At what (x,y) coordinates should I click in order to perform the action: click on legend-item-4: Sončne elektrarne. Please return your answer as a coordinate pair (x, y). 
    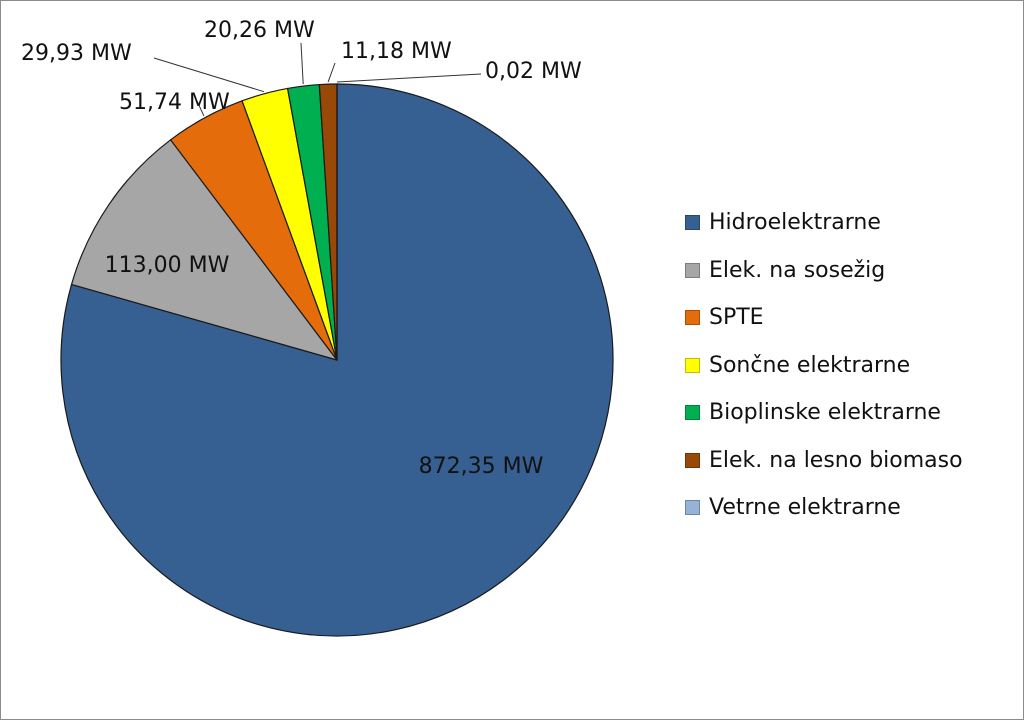
    Looking at the image, I should click on (824, 366).